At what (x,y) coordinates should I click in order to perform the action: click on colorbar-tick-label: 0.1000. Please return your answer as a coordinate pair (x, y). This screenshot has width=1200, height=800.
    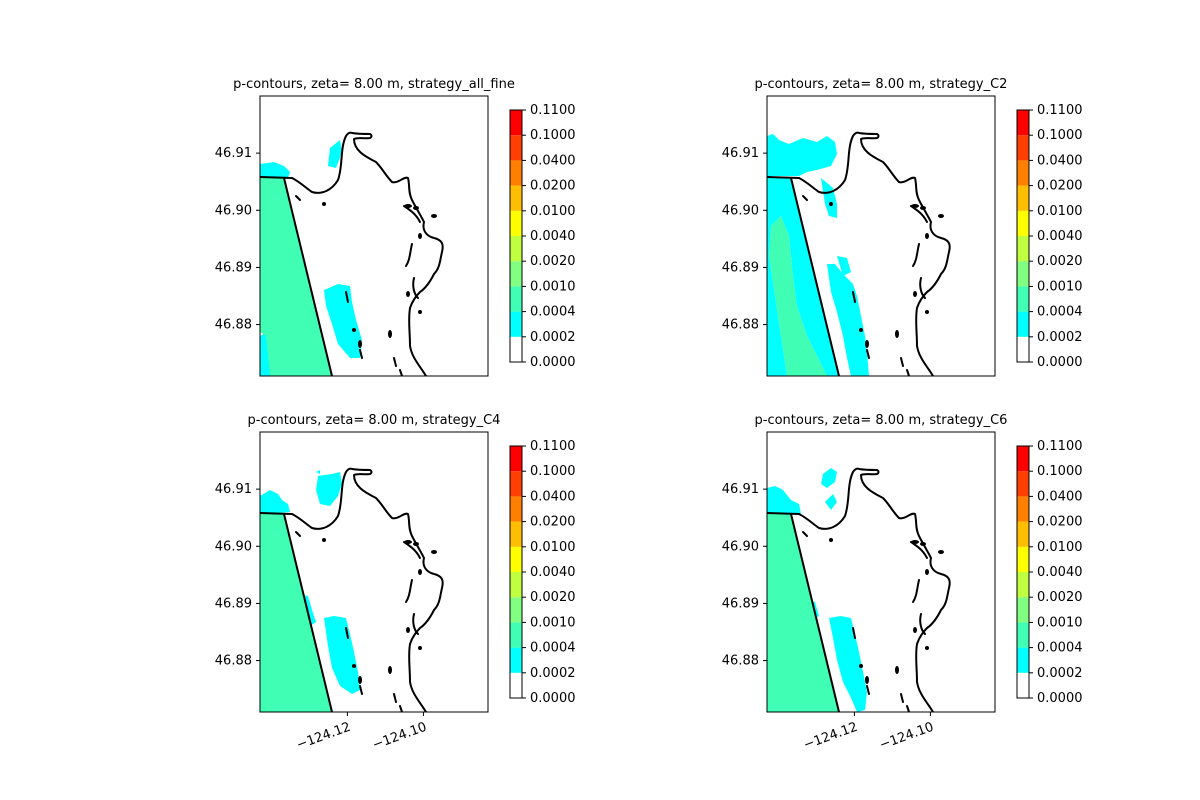
    Looking at the image, I should click on (553, 471).